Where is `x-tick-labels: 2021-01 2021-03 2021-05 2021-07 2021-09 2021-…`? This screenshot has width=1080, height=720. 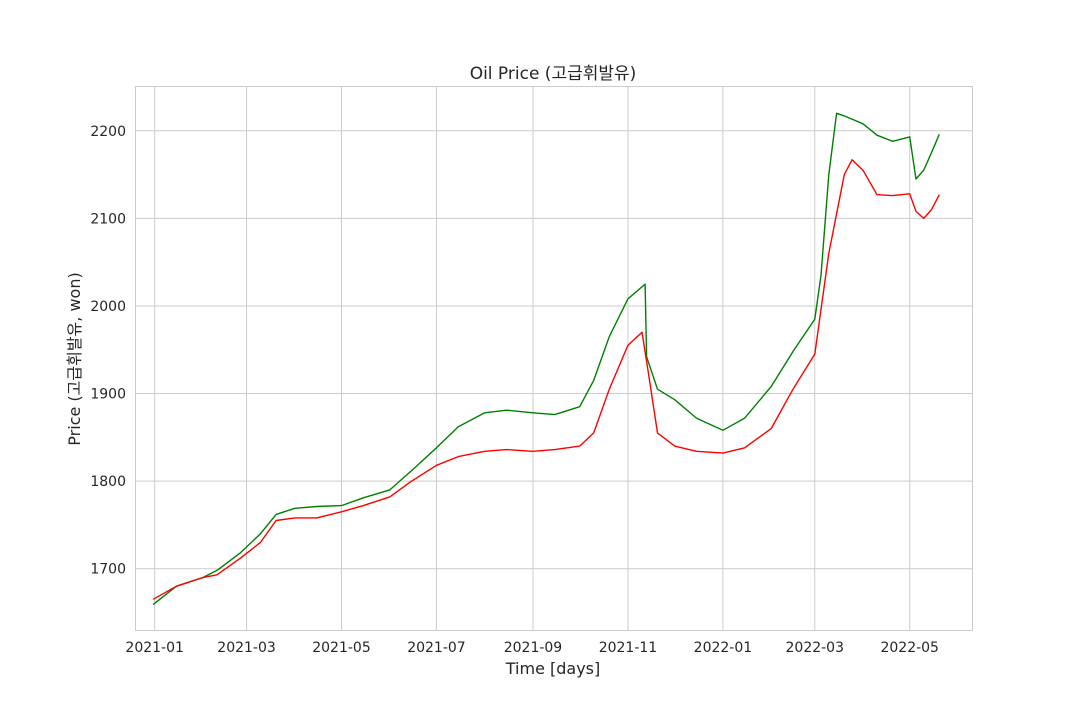 x-tick-labels: 2021-01 2021-03 2021-05 2021-07 2021-09 2021-… is located at coordinates (532, 648).